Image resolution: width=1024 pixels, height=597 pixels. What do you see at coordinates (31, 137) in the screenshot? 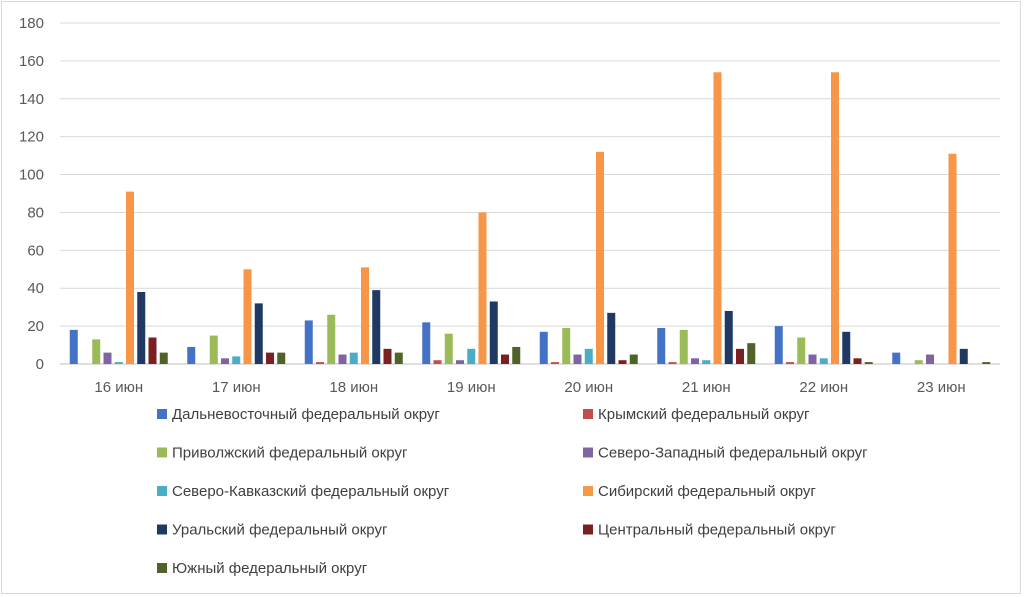
I see `y-tick-label: 120` at bounding box center [31, 137].